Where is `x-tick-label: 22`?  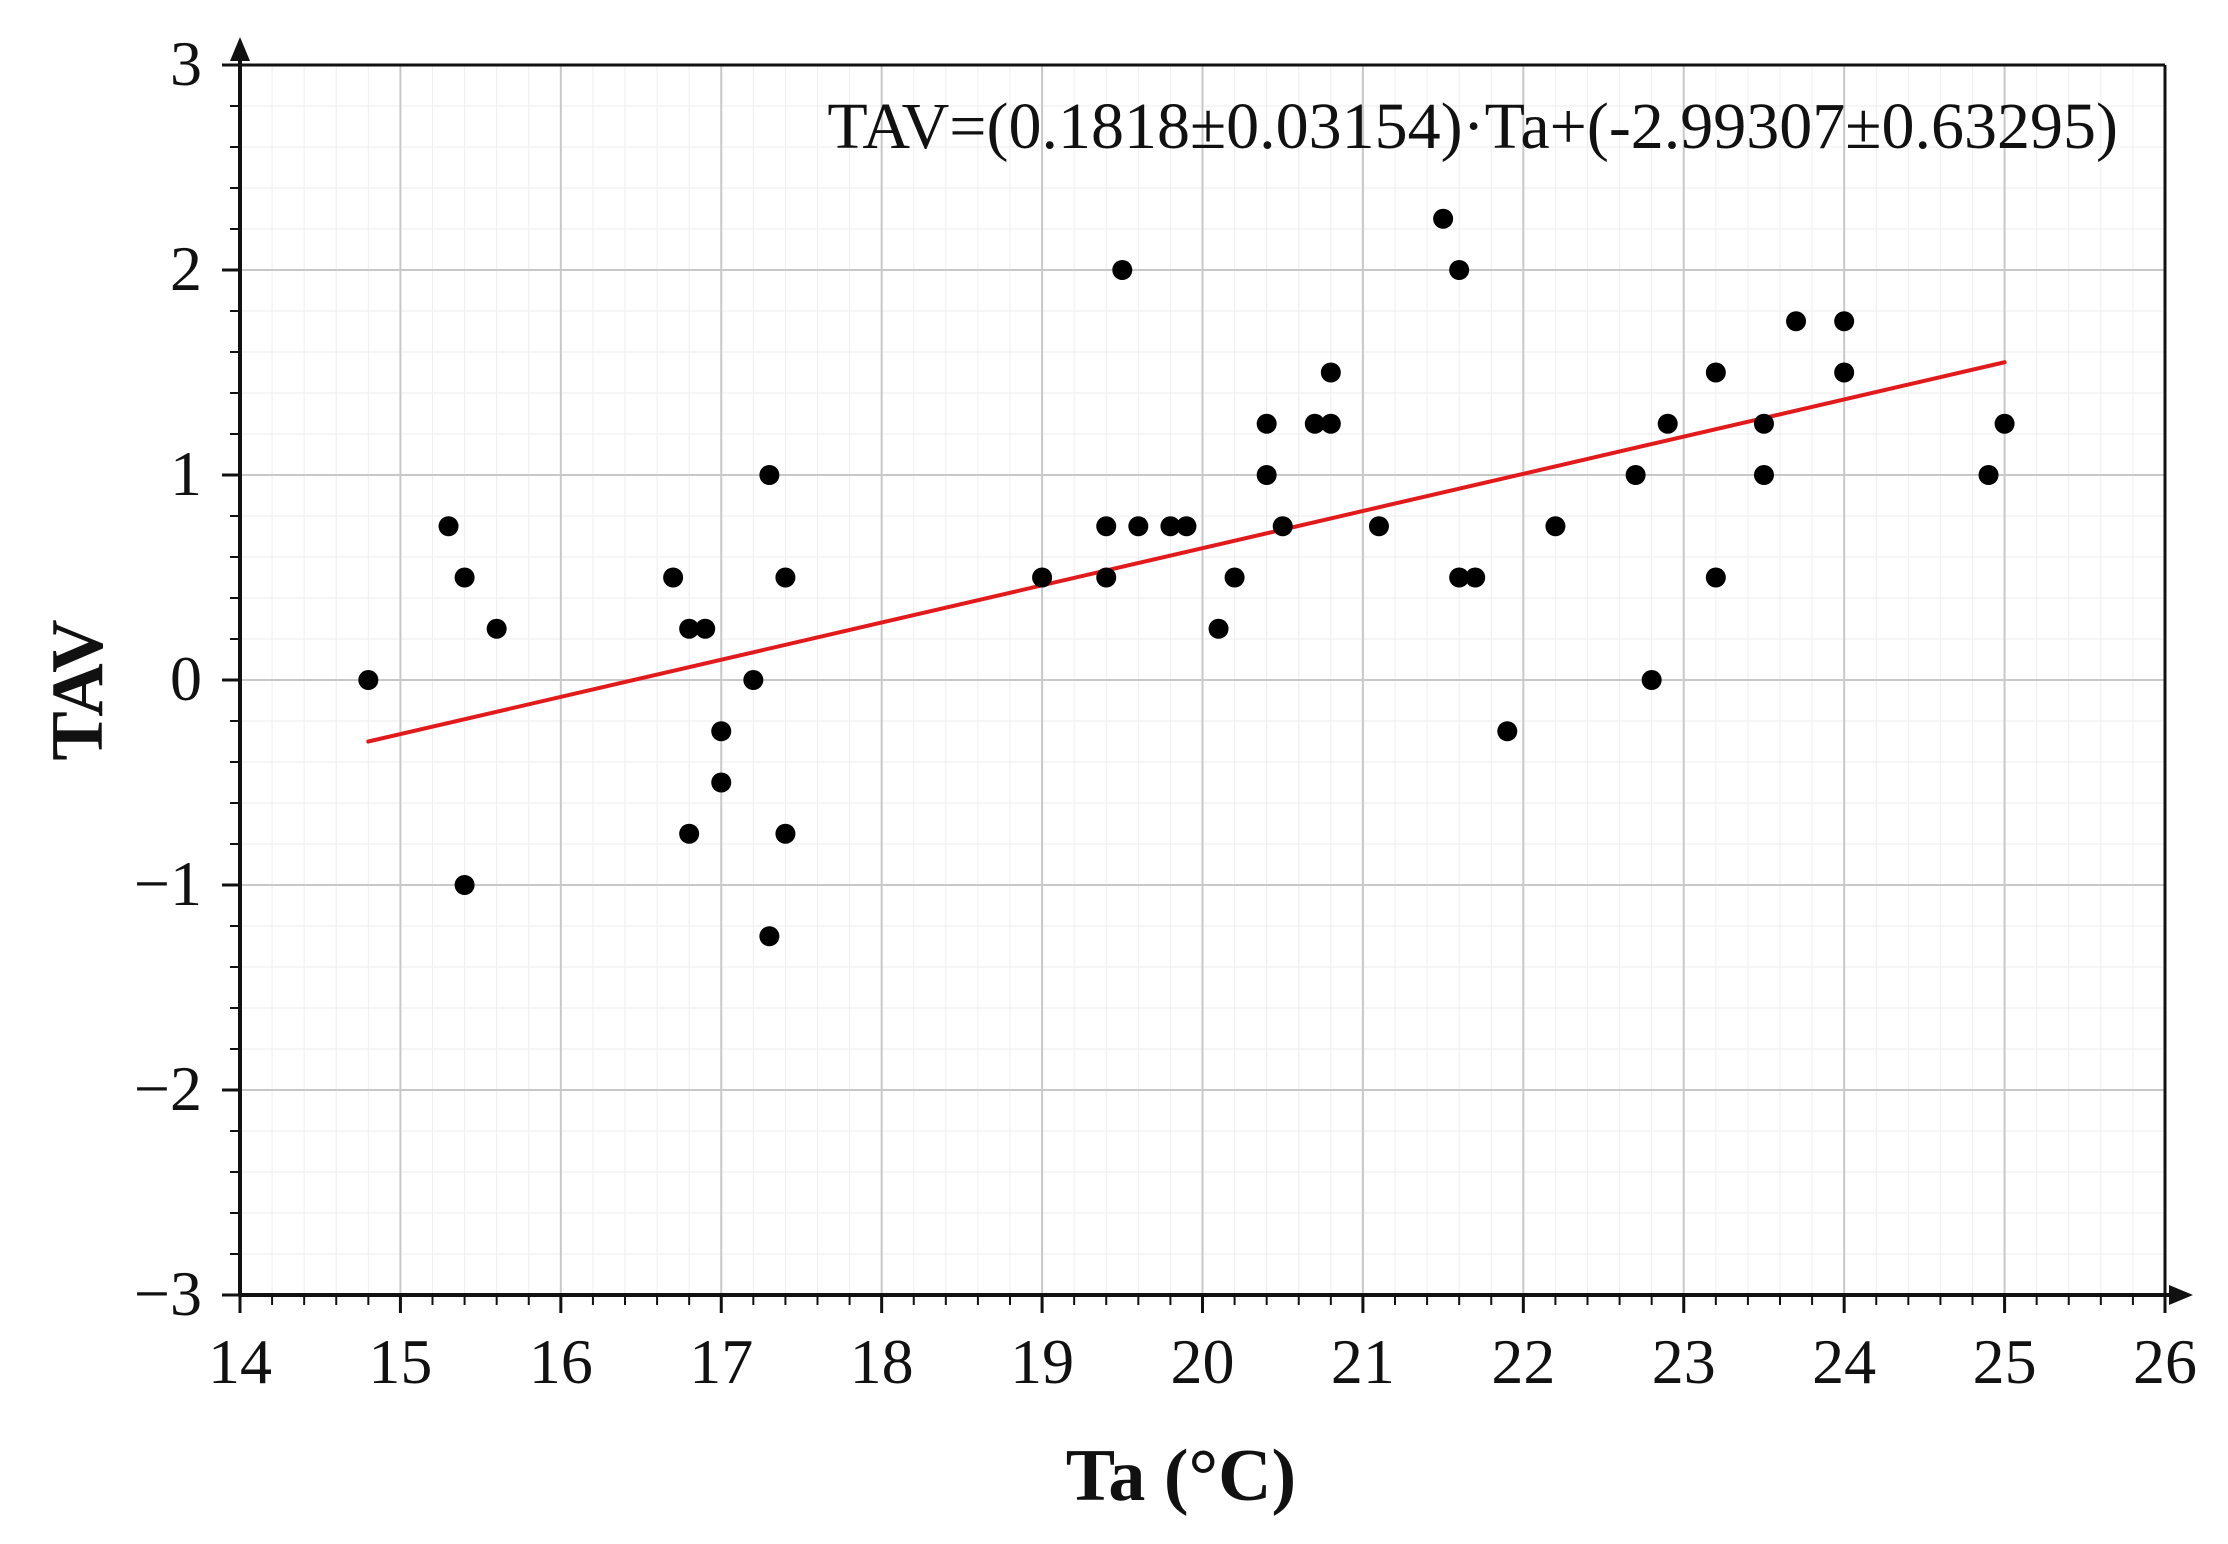
x-tick-label: 22 is located at coordinates (1523, 1361).